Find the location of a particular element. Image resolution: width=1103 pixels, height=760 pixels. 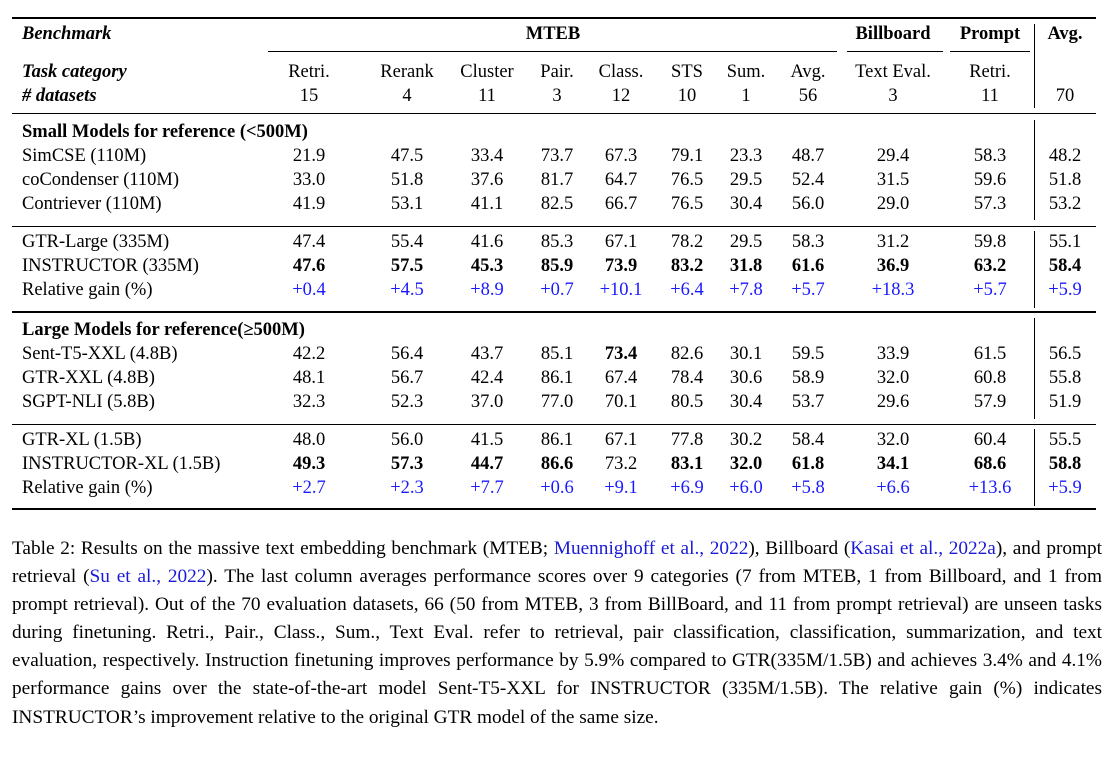

table-cell: 76.5 is located at coordinates (687, 204).